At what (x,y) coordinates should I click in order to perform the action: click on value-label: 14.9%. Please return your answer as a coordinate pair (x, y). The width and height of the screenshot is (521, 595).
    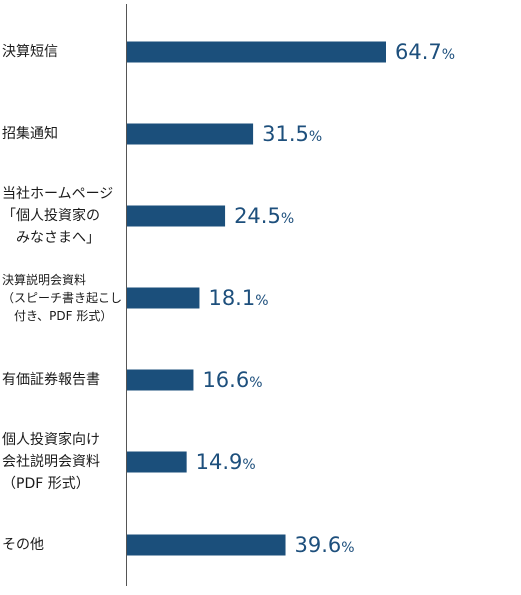
    Looking at the image, I should click on (226, 463).